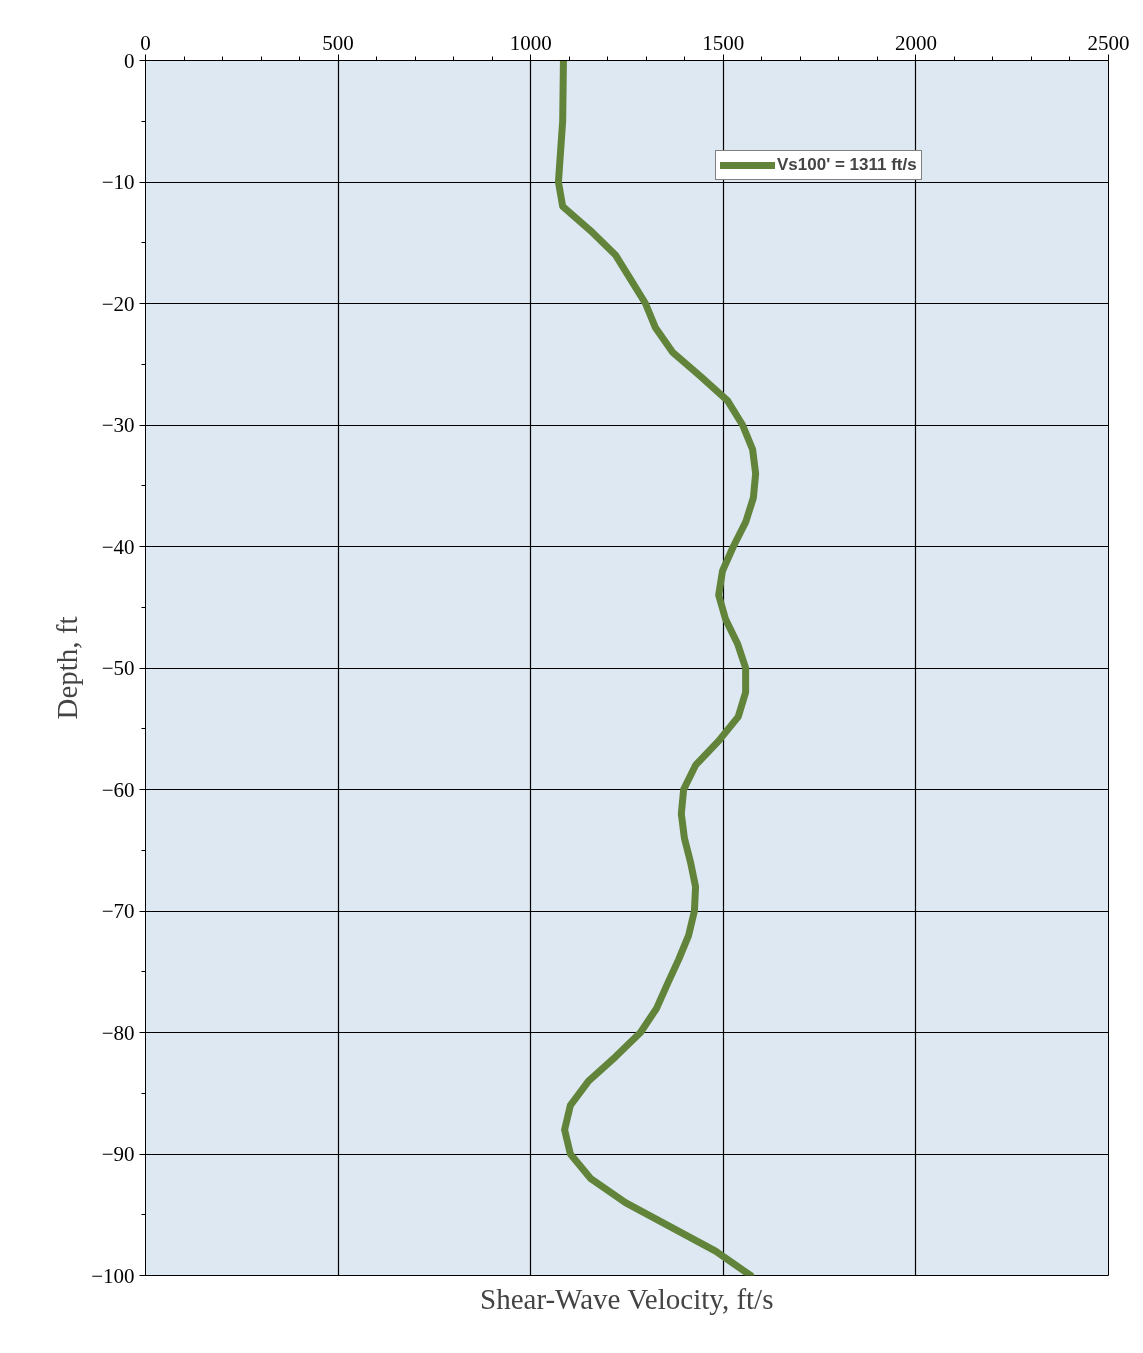 Image resolution: width=1143 pixels, height=1353 pixels. What do you see at coordinates (145, 42) in the screenshot?
I see `x-tick-label: 0` at bounding box center [145, 42].